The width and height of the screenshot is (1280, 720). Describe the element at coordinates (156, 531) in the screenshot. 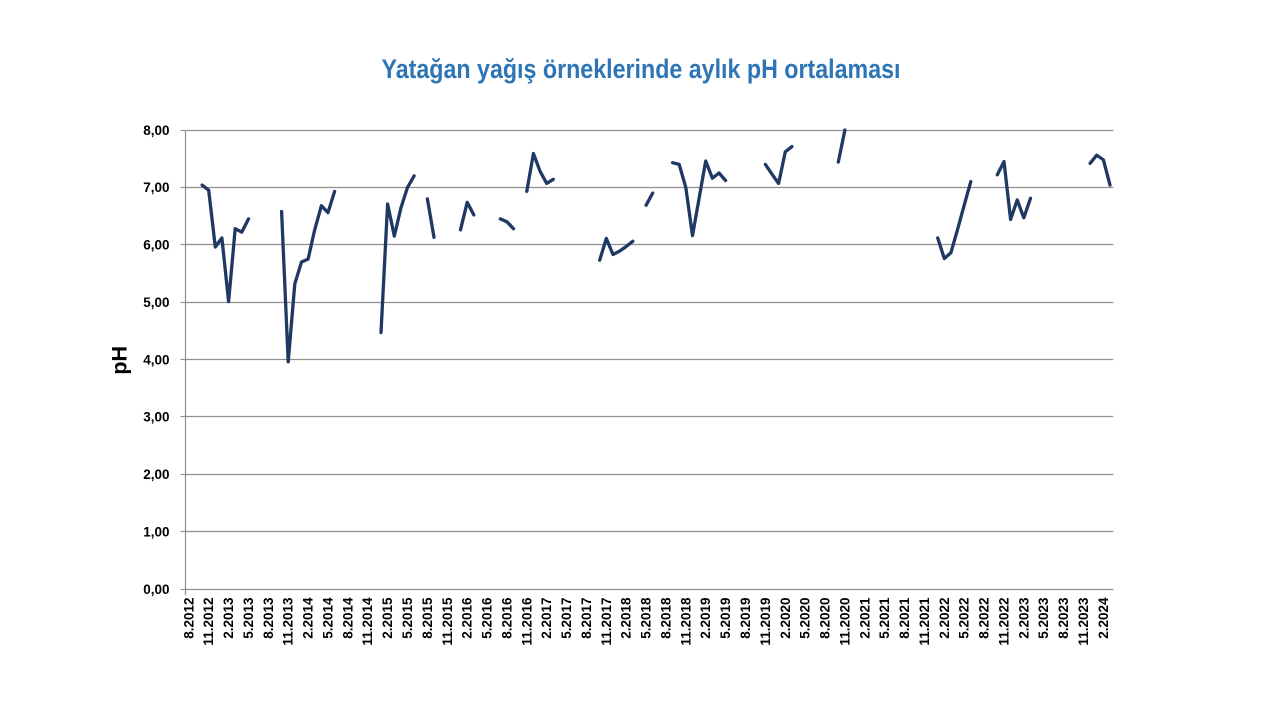

I see `svg-text: 1,00` at that location.